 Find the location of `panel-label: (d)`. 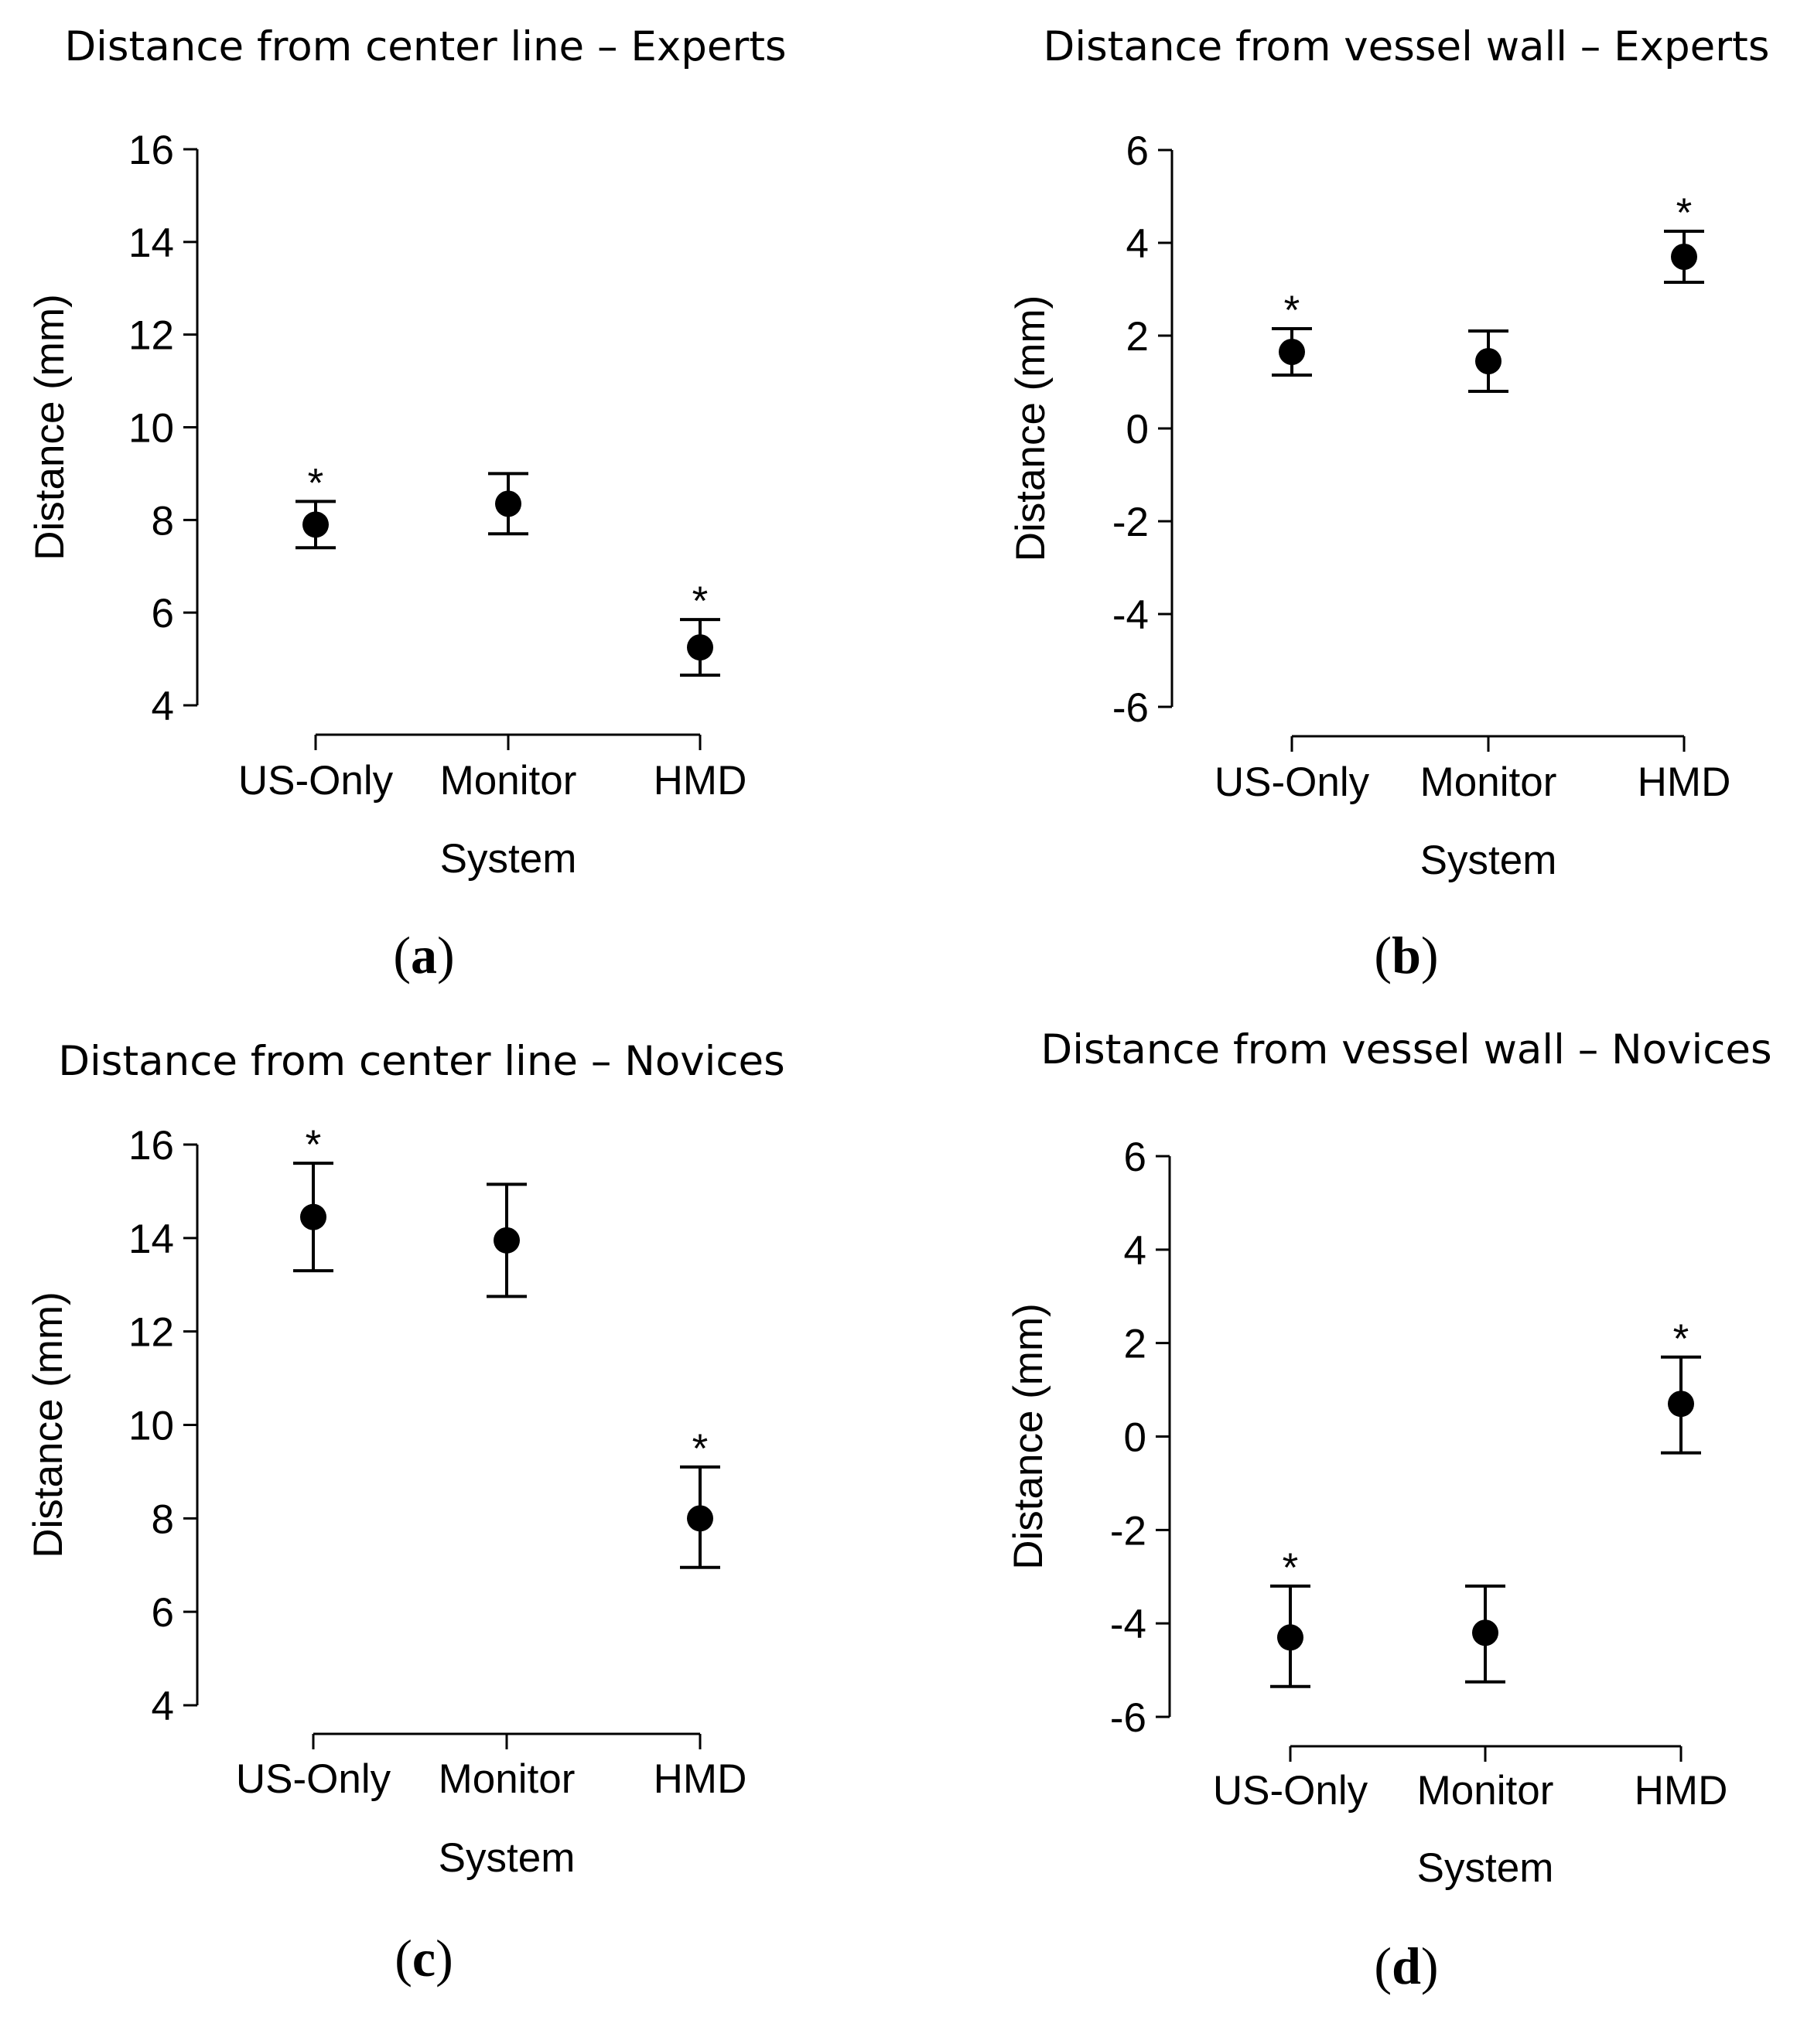

panel-label: (d) is located at coordinates (1406, 1966).